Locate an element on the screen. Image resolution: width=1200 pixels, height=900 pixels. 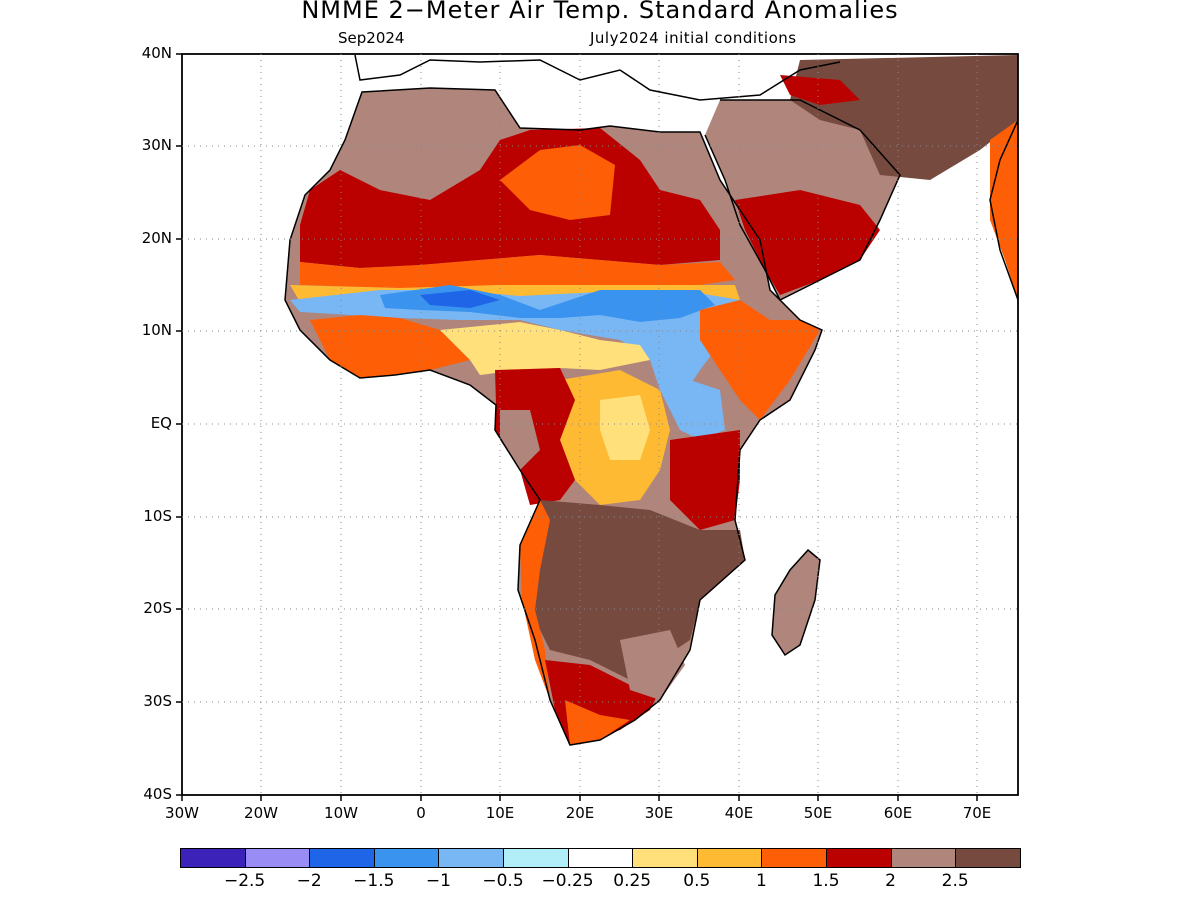
lat-label-40n: 40N is located at coordinates (156, 53).